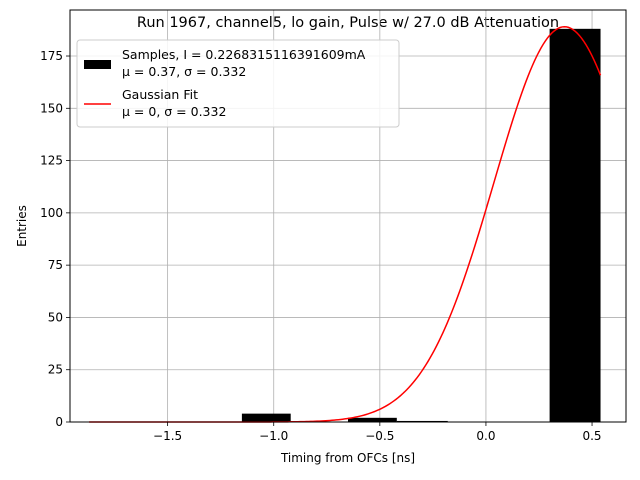 This screenshot has width=640, height=480. What do you see at coordinates (59, 422) in the screenshot?
I see `y-tick-label: 0` at bounding box center [59, 422].